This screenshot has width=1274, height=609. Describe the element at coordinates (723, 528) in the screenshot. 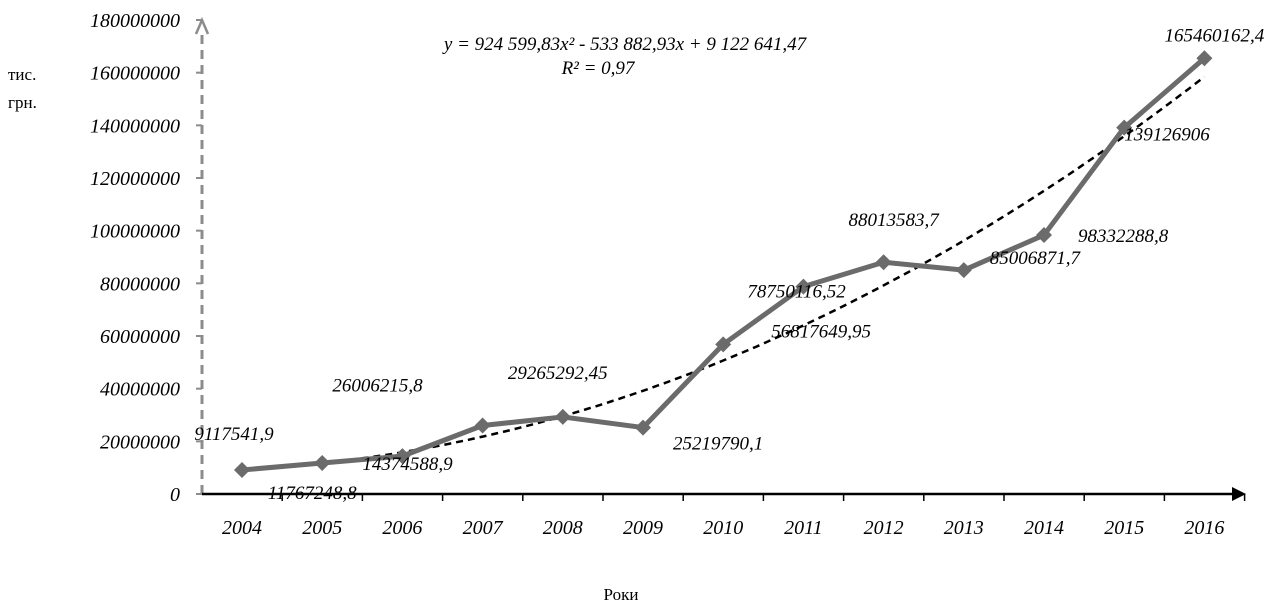

I see `x-tick-label: 2010` at that location.